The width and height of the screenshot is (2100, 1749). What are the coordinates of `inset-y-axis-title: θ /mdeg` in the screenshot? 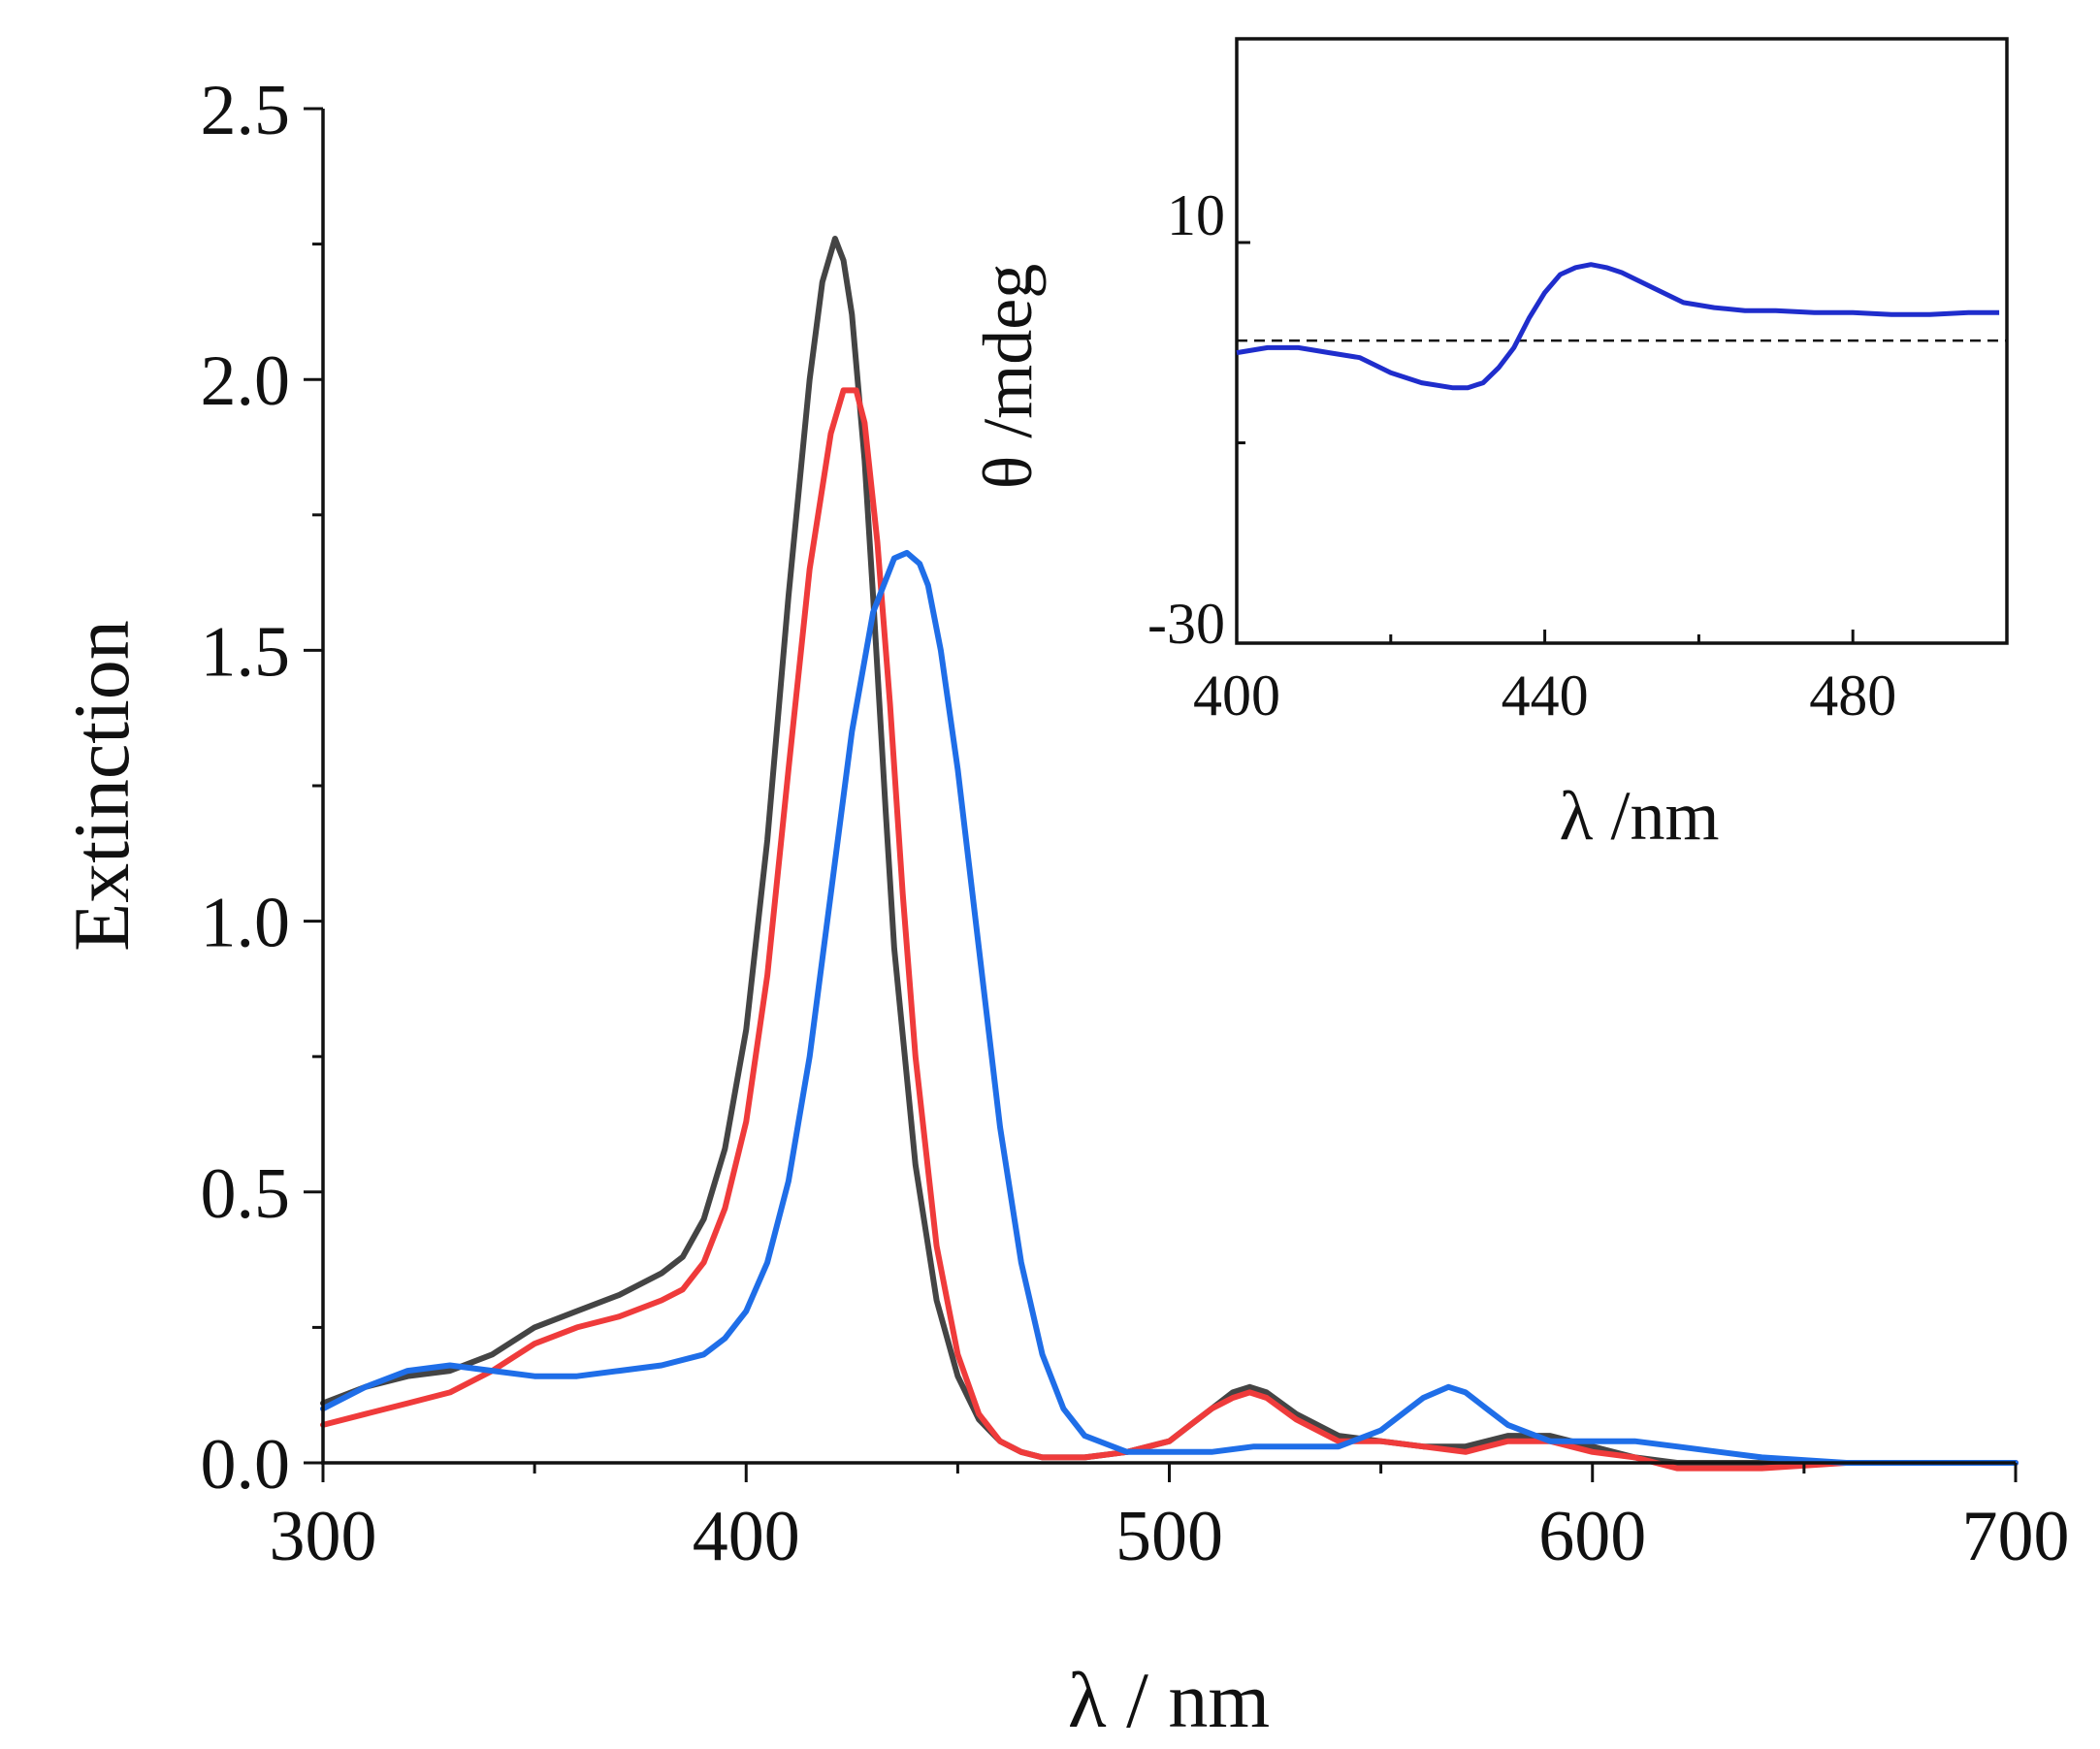 It's located at (1008, 377).